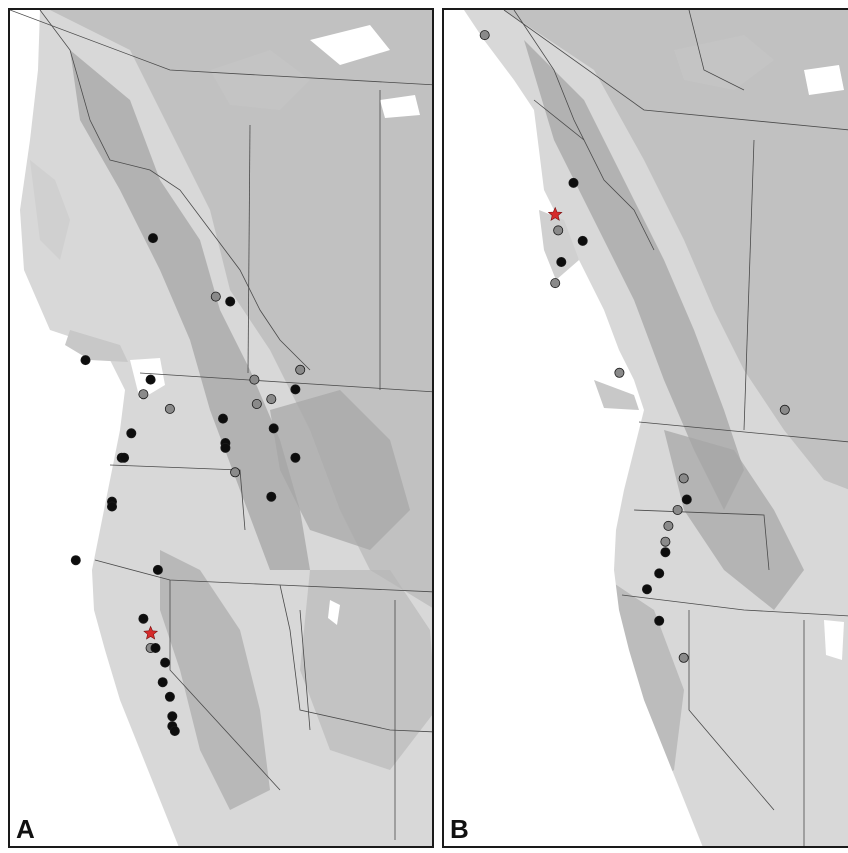  What do you see at coordinates (459, 829) in the screenshot?
I see `panel-label-b: B` at bounding box center [459, 829].